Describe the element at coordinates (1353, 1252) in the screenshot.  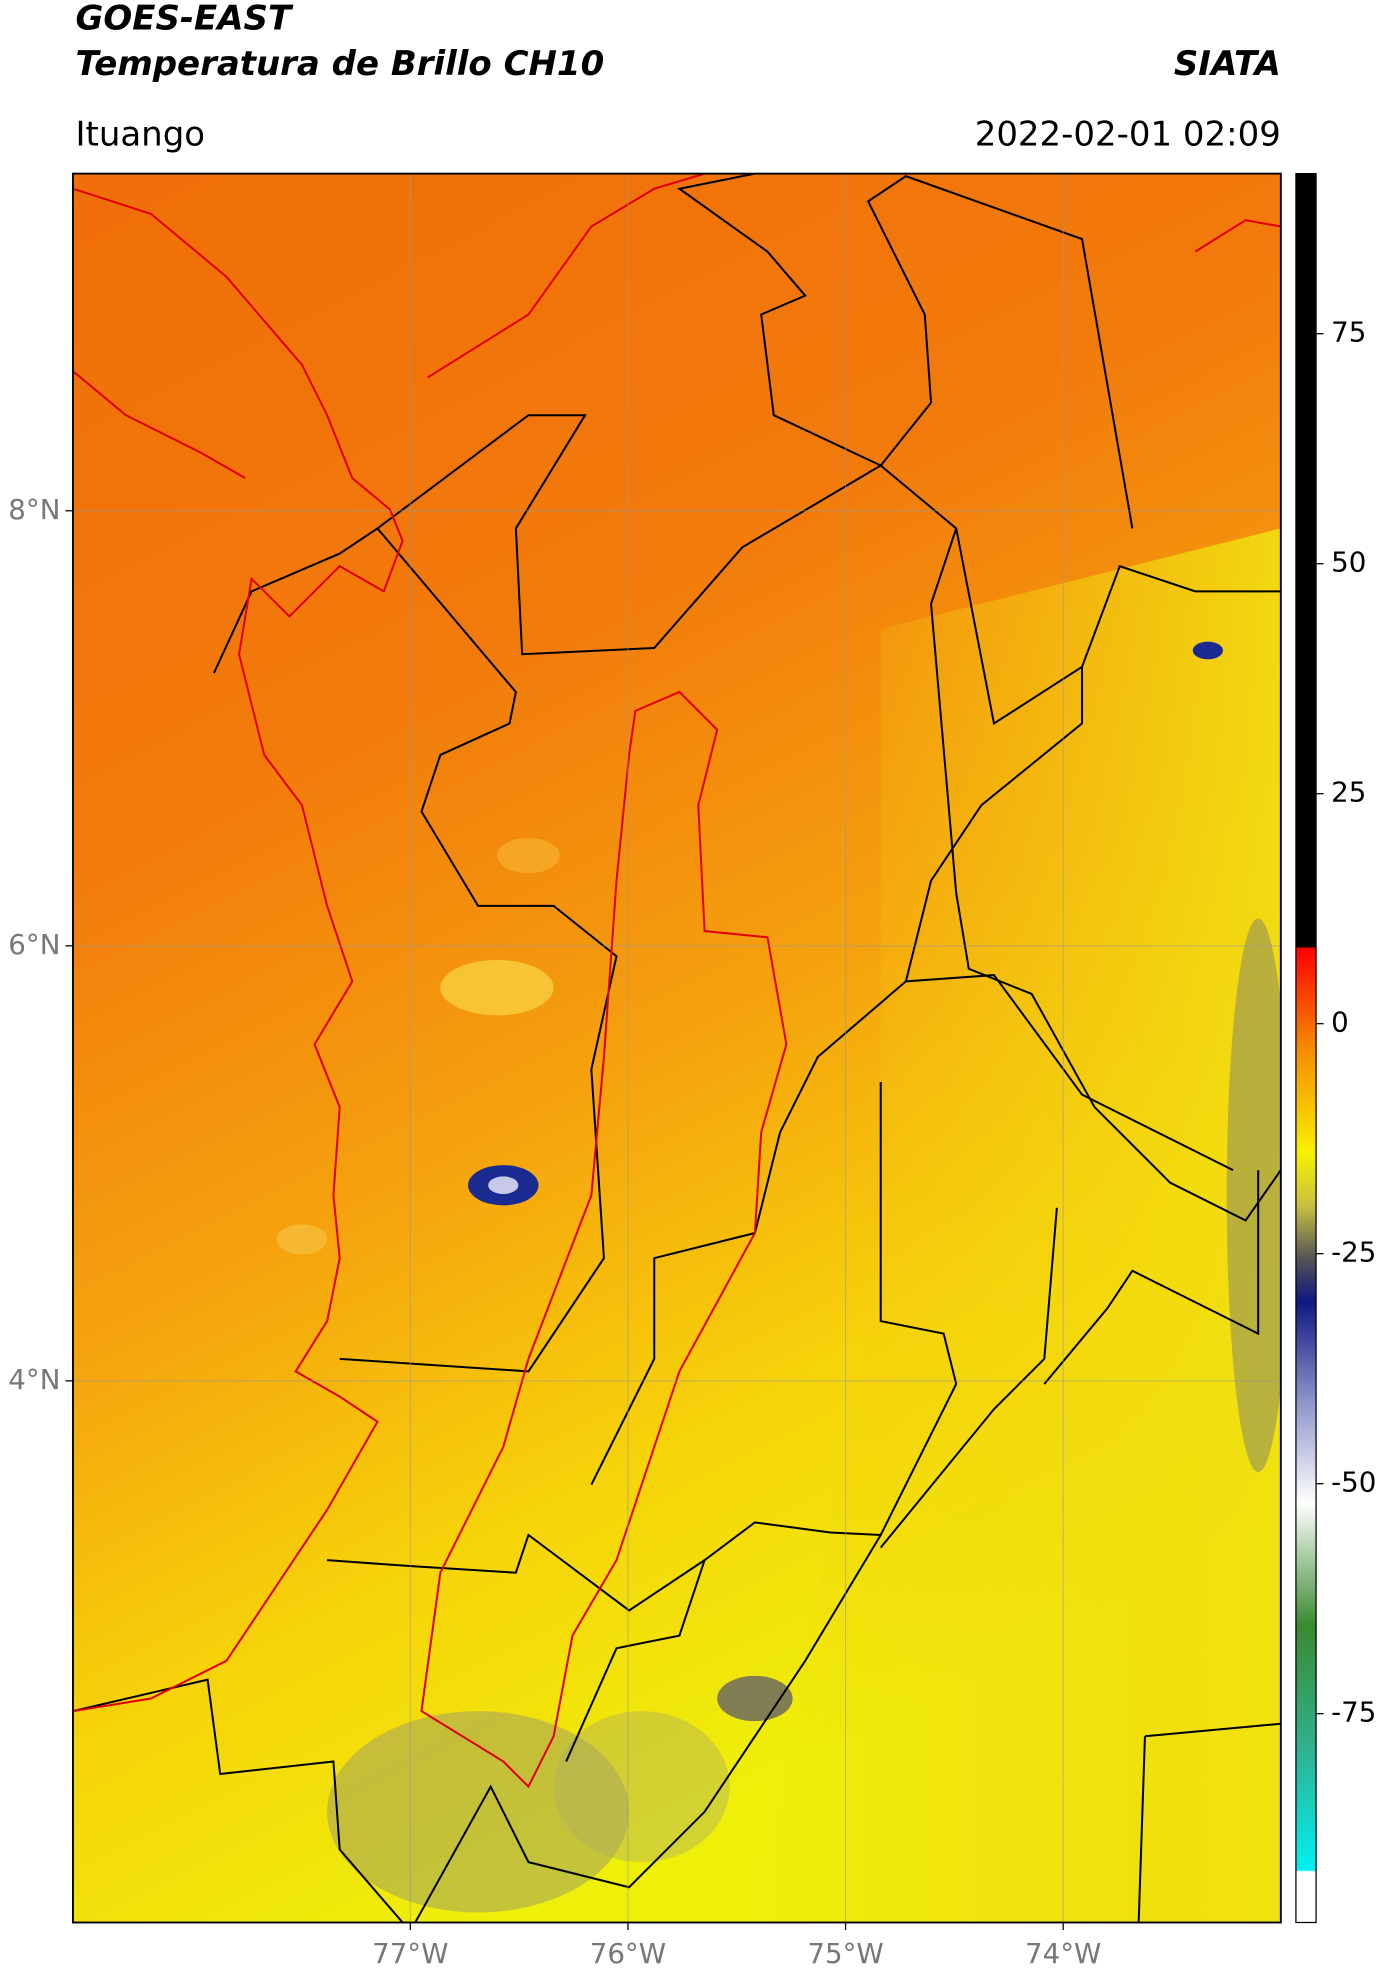
I see `colorbar-tick-label: -25` at that location.